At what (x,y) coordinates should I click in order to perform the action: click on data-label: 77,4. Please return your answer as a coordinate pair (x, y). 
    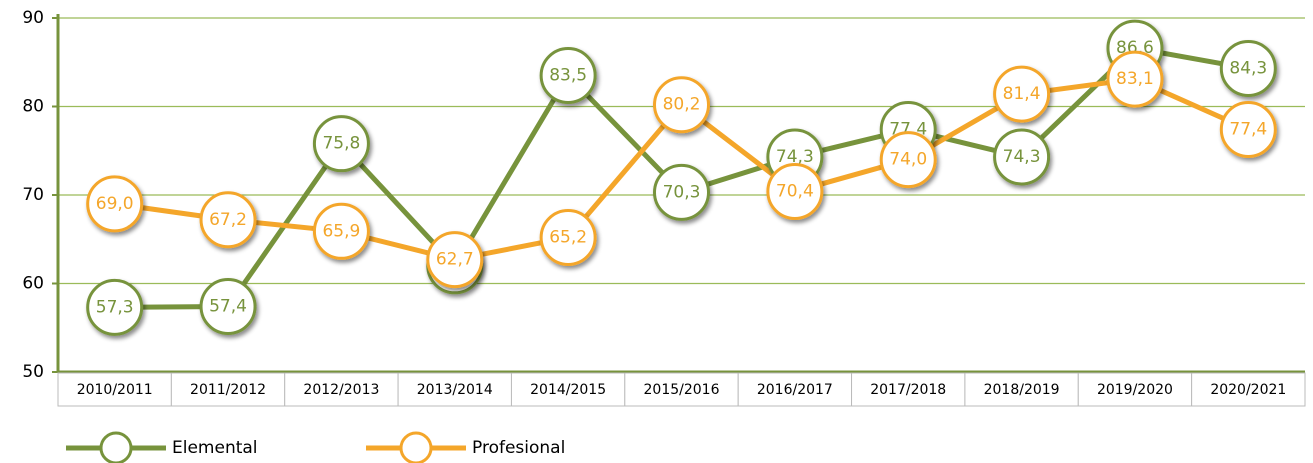
    Looking at the image, I should click on (1248, 130).